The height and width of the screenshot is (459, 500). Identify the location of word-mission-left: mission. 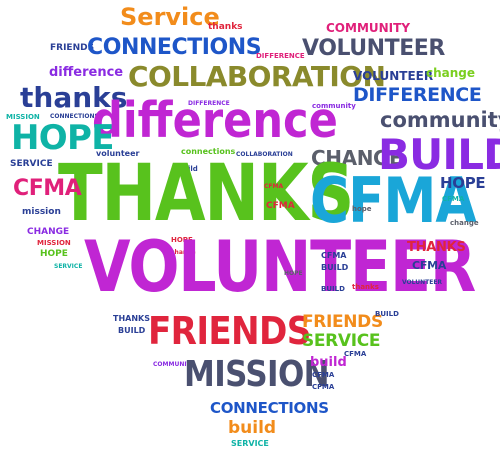
(41, 212).